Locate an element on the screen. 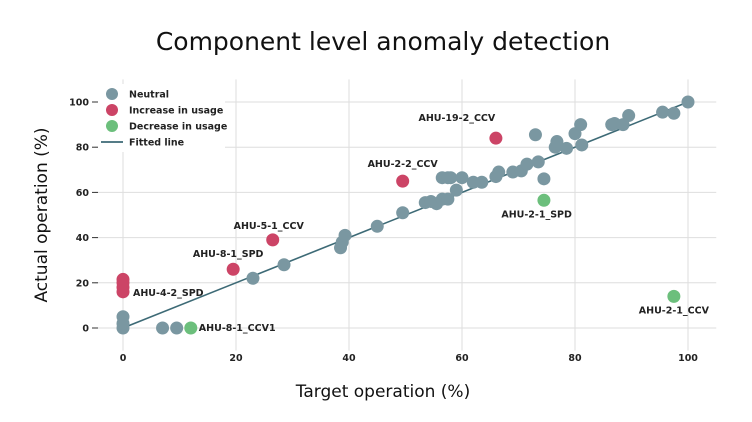 The height and width of the screenshot is (422, 752). legend-background is located at coordinates (161, 118).